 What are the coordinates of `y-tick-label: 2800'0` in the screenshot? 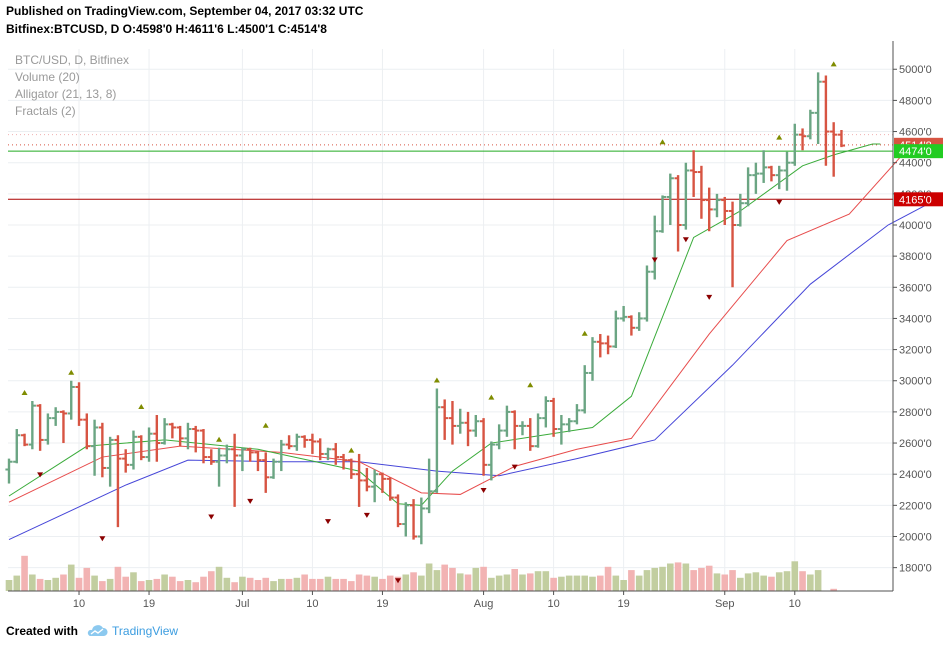 It's located at (915, 413).